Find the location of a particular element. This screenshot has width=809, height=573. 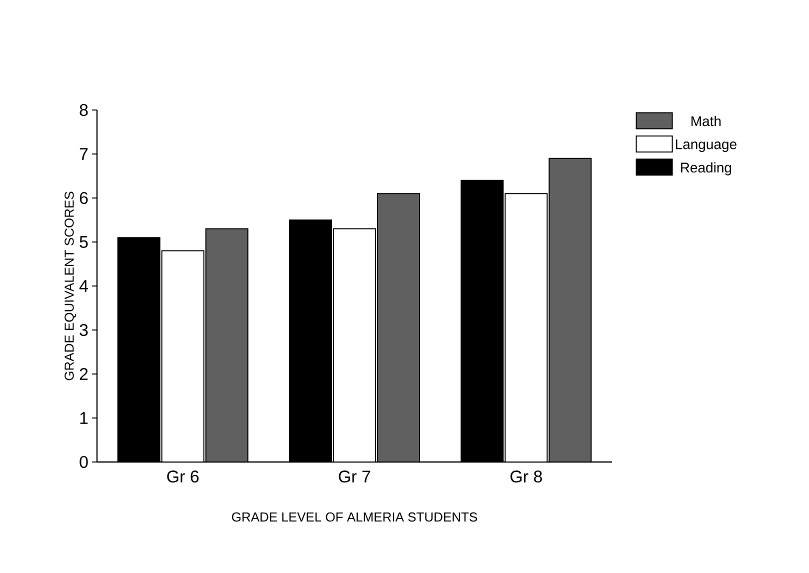

legend-label: Reading is located at coordinates (706, 169).